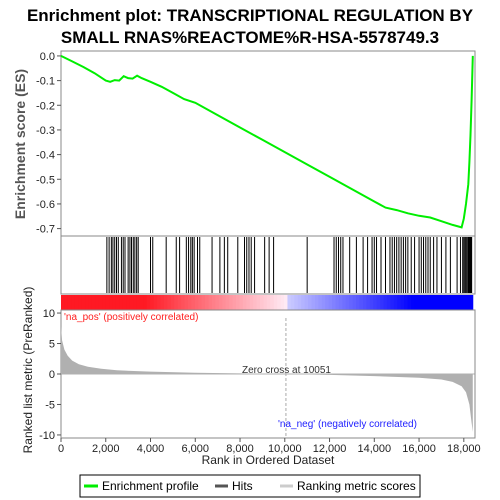  Describe the element at coordinates (330, 449) in the screenshot. I see `x-tick-label: 12,000` at that location.